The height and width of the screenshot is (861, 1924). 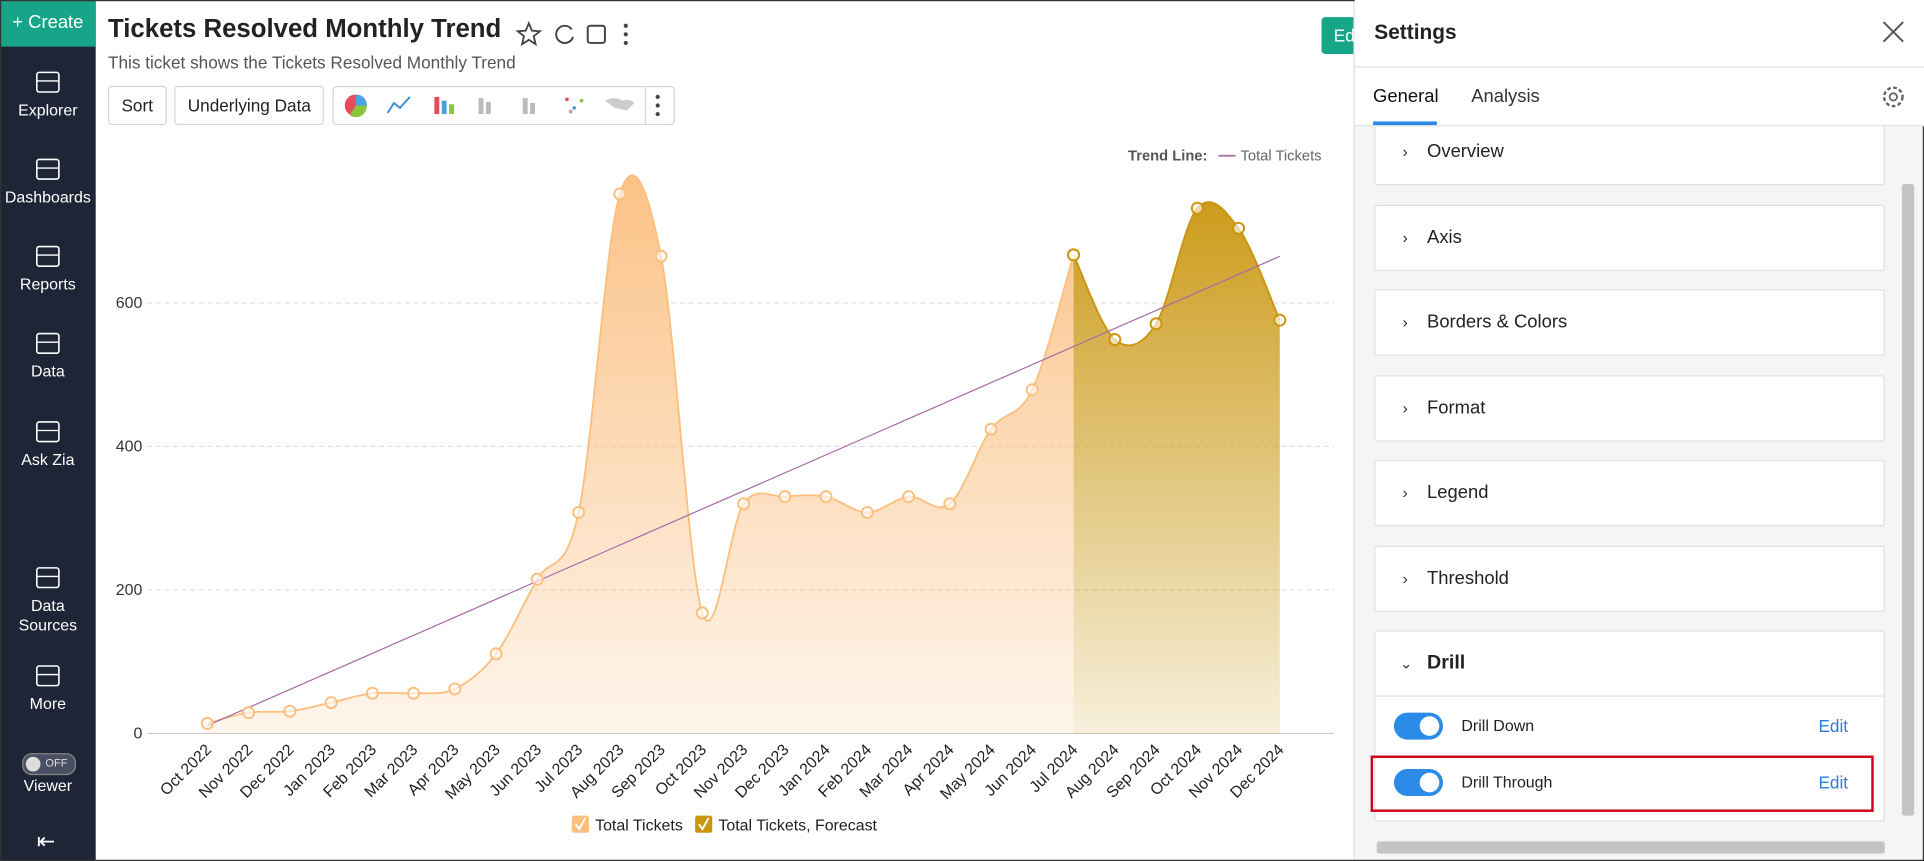 I want to click on area-fill, so click(x=1176, y=467).